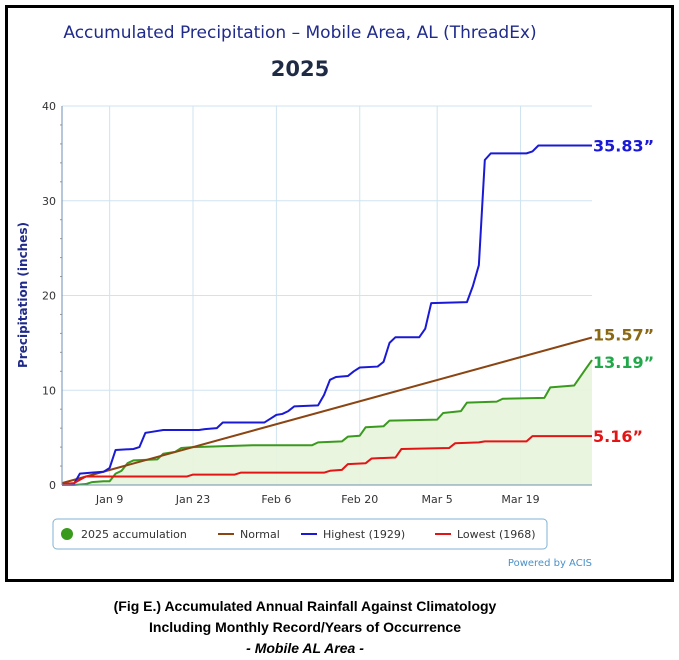 This screenshot has height=660, width=679. What do you see at coordinates (623, 146) in the screenshot?
I see `end-value-label: 35.83”` at bounding box center [623, 146].